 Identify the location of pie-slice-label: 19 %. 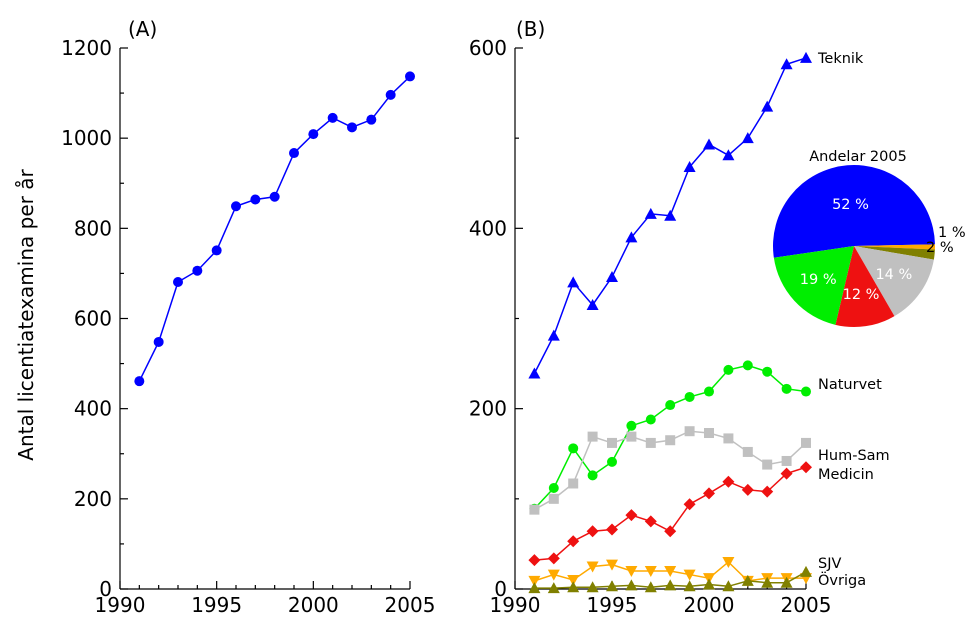
(818, 280).